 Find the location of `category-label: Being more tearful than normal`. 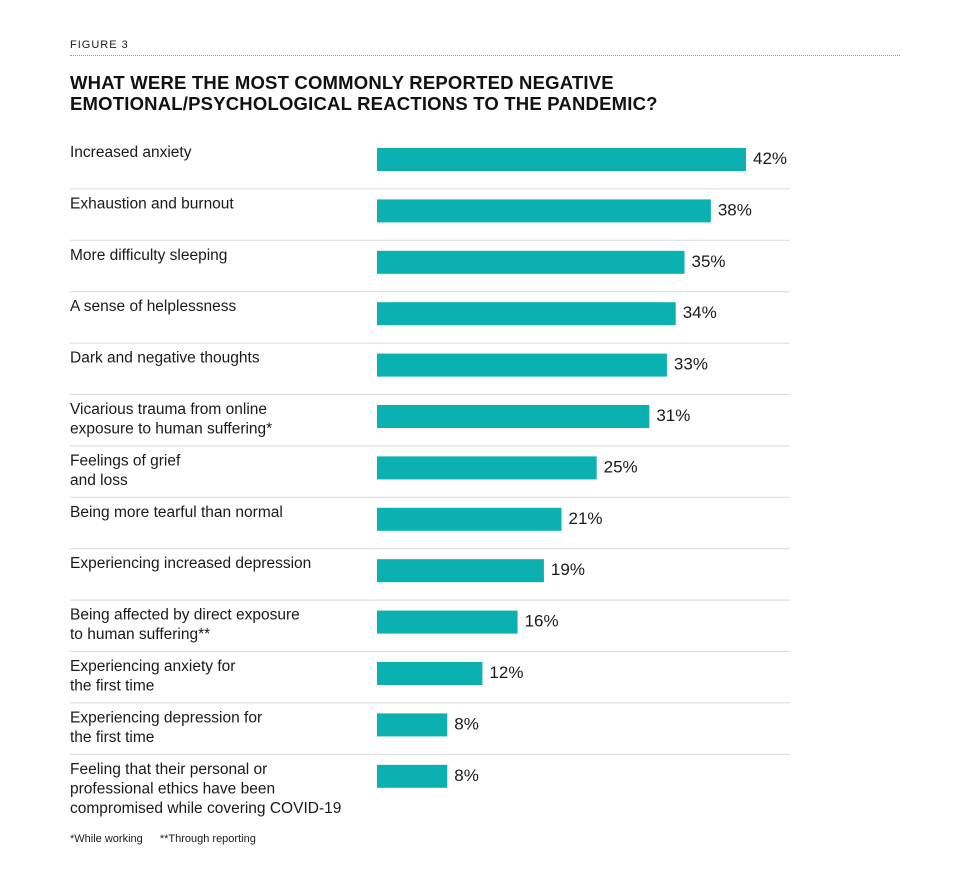

category-label: Being more tearful than normal is located at coordinates (176, 512).